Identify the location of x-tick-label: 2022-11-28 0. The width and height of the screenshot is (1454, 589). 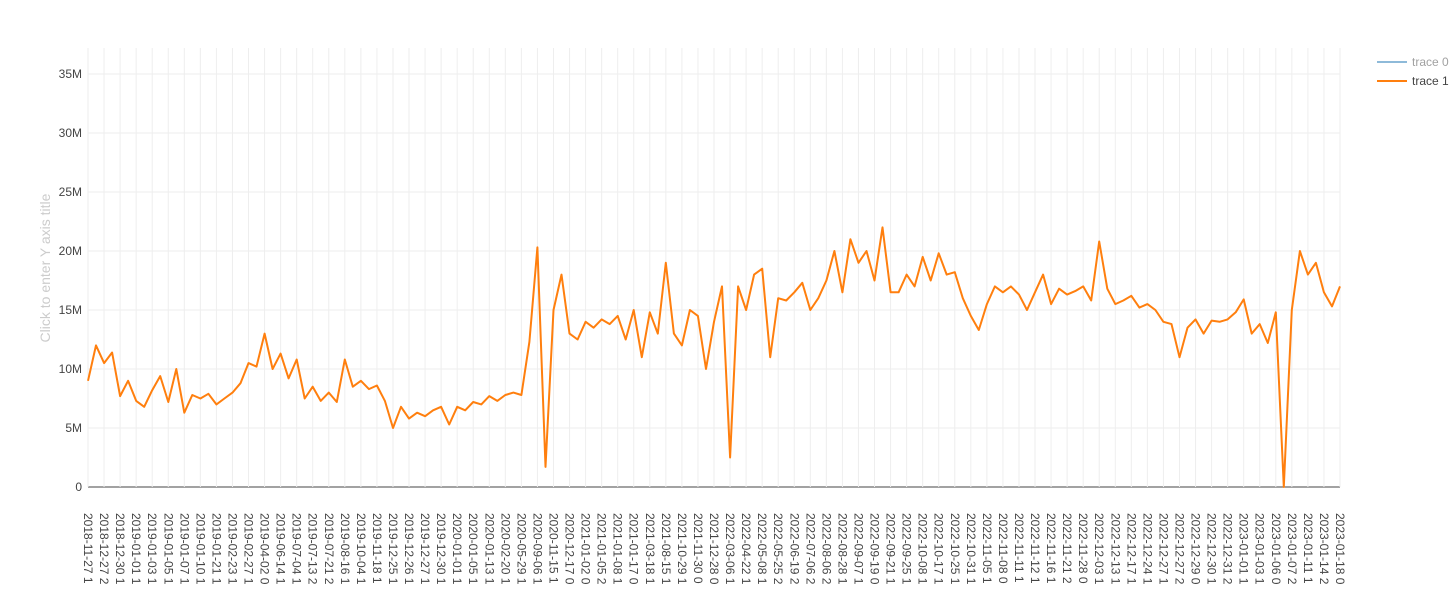
(1083, 548).